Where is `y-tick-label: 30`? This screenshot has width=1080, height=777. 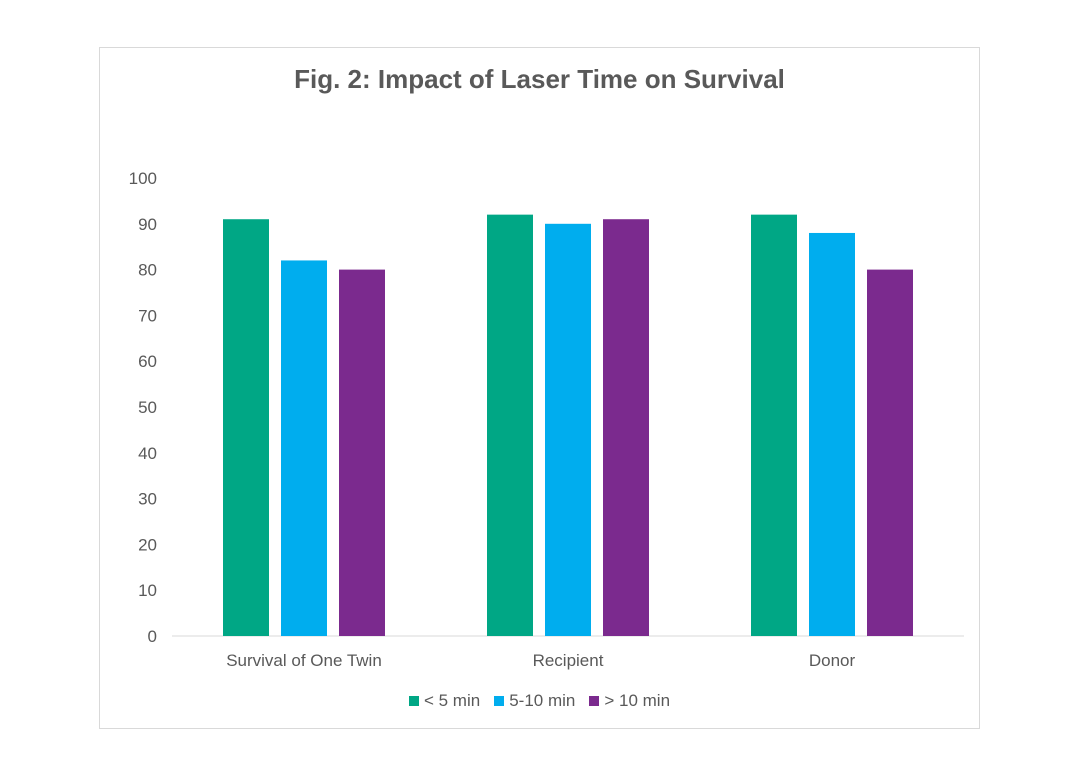 y-tick-label: 30 is located at coordinates (147, 499).